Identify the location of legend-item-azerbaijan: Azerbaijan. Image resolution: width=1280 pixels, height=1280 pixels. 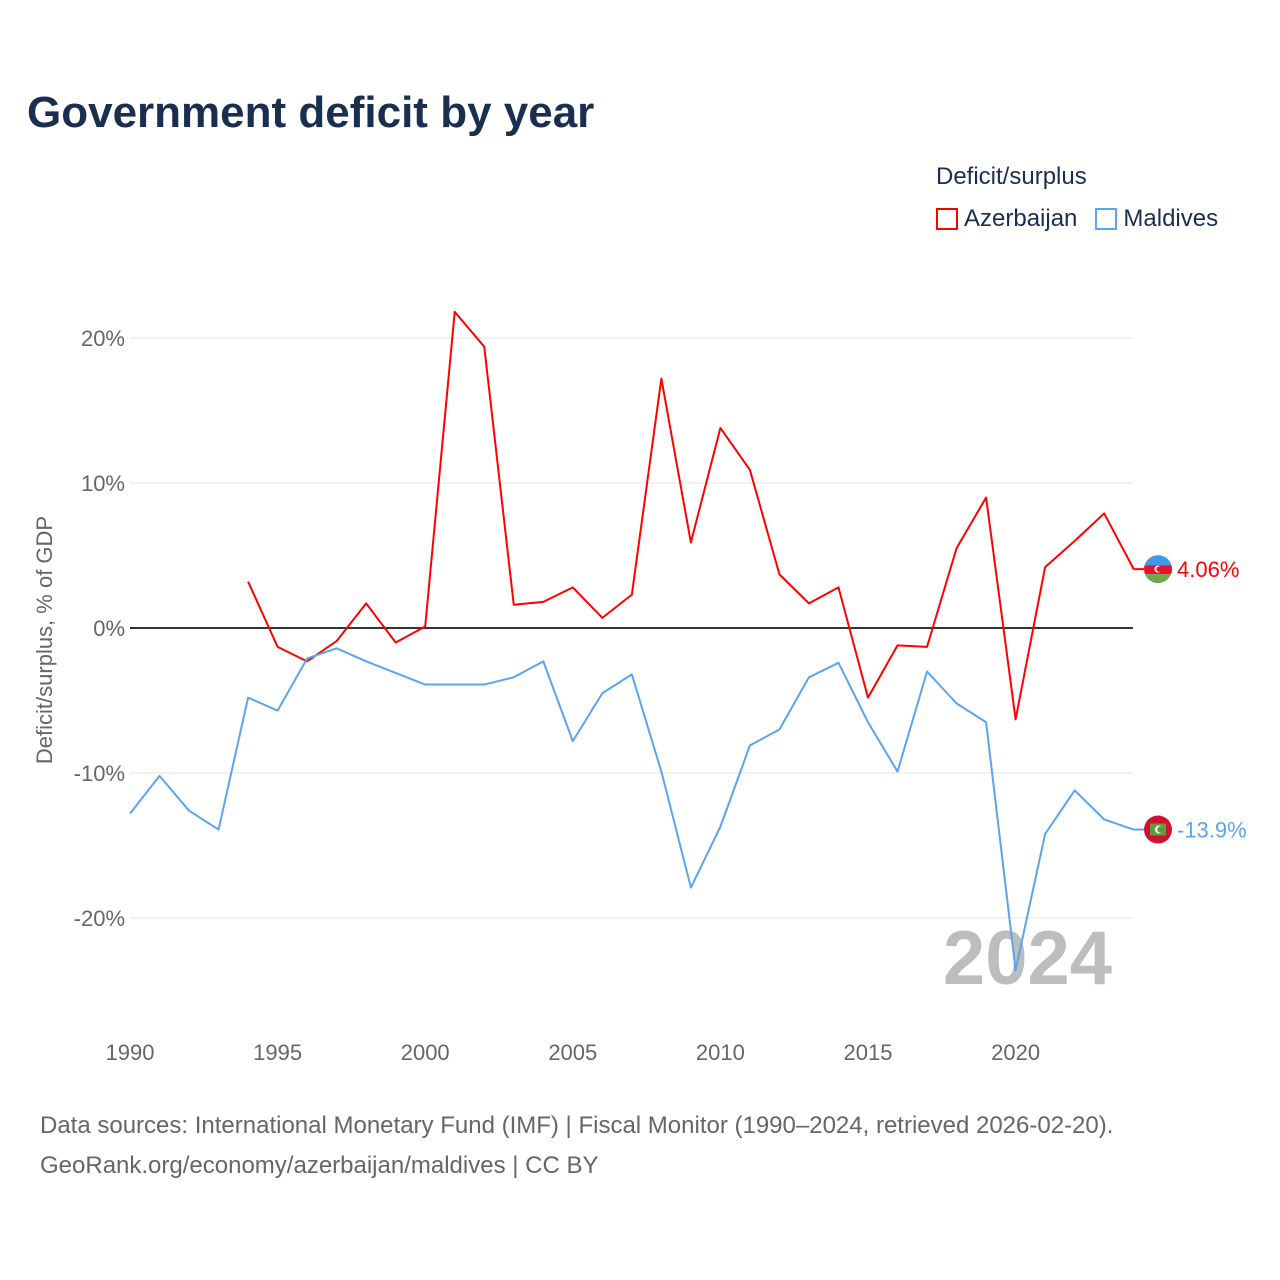
(1006, 219).